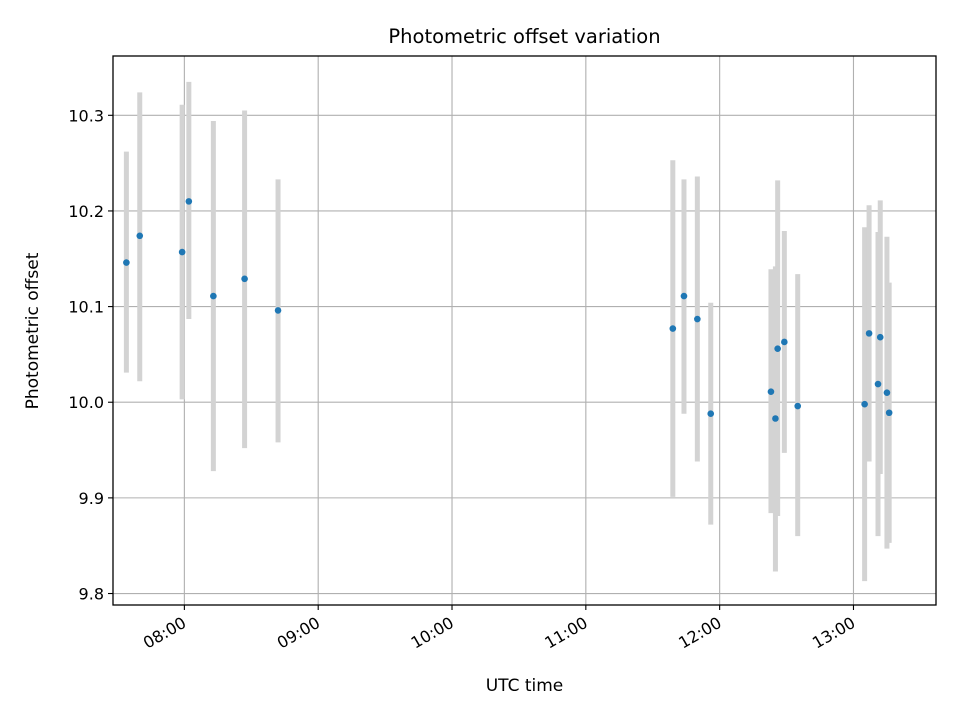 The height and width of the screenshot is (720, 960). What do you see at coordinates (86, 115) in the screenshot?
I see `y-tick-label: 10.3` at bounding box center [86, 115].